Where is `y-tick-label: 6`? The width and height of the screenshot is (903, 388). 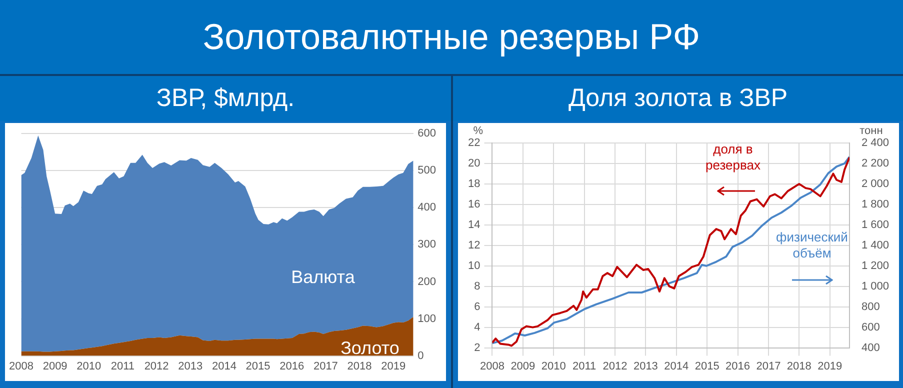 y-tick-label: 6 is located at coordinates (477, 306).